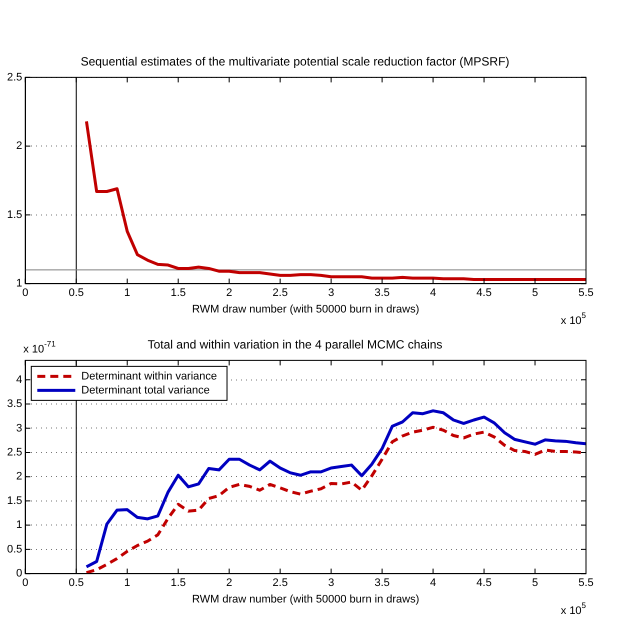 The height and width of the screenshot is (621, 626). What do you see at coordinates (295, 61) in the screenshot?
I see `chart-title: Sequential estimates of the multivariate potential scale reduction factor (MPSRF)` at bounding box center [295, 61].